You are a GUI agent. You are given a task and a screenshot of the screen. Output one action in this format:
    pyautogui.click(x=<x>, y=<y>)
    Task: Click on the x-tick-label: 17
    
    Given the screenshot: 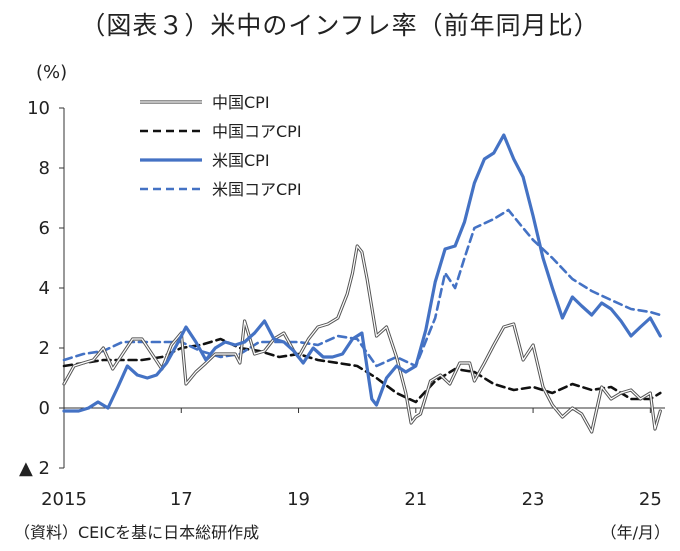 What is the action you would take?
    pyautogui.click(x=181, y=499)
    